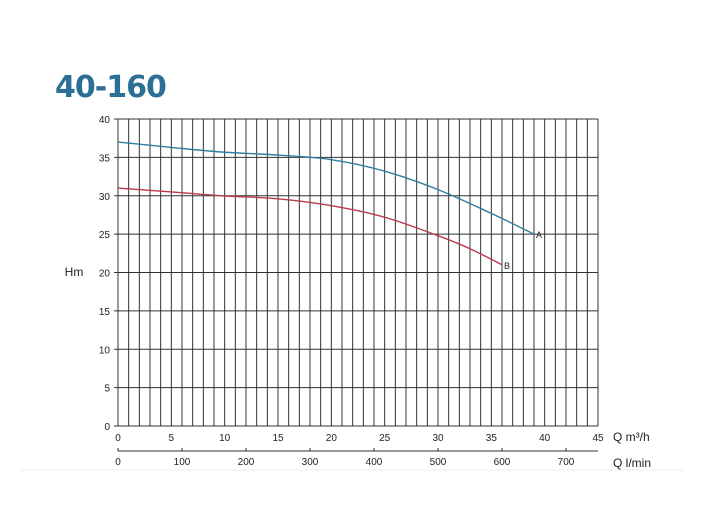 The width and height of the screenshot is (704, 528). Describe the element at coordinates (105, 158) in the screenshot. I see `y-tick-label: 35` at that location.